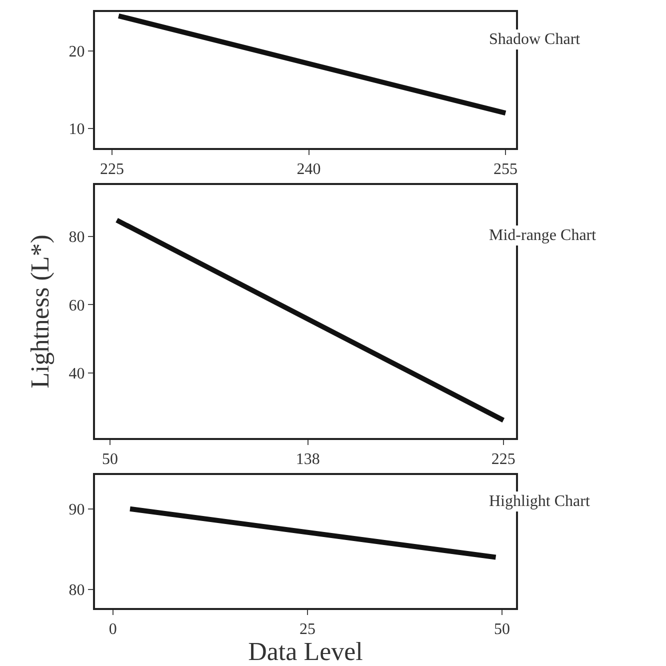 The height and width of the screenshot is (666, 666). Describe the element at coordinates (539, 501) in the screenshot. I see `annotation: Highlight Chart` at that location.